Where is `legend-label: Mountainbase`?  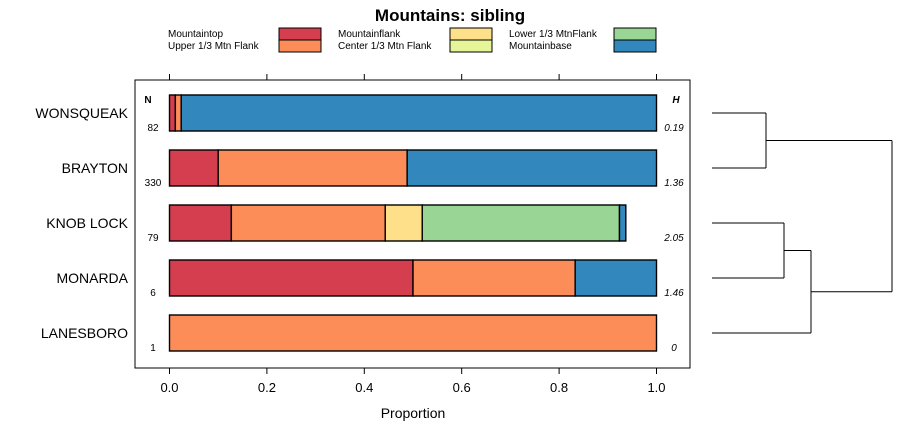
legend-label: Mountainbase is located at coordinates (540, 46).